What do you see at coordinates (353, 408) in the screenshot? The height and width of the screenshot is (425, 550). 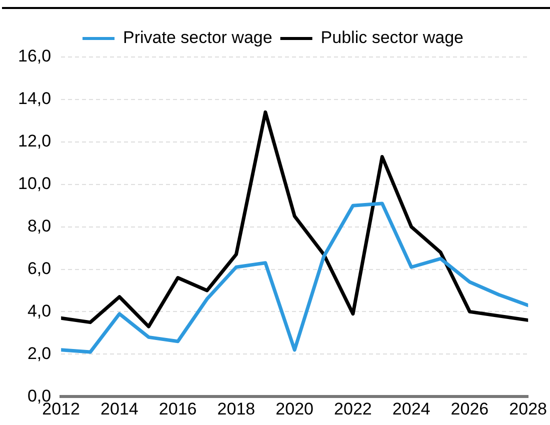 I see `x-tick-label: 2022` at bounding box center [353, 408].